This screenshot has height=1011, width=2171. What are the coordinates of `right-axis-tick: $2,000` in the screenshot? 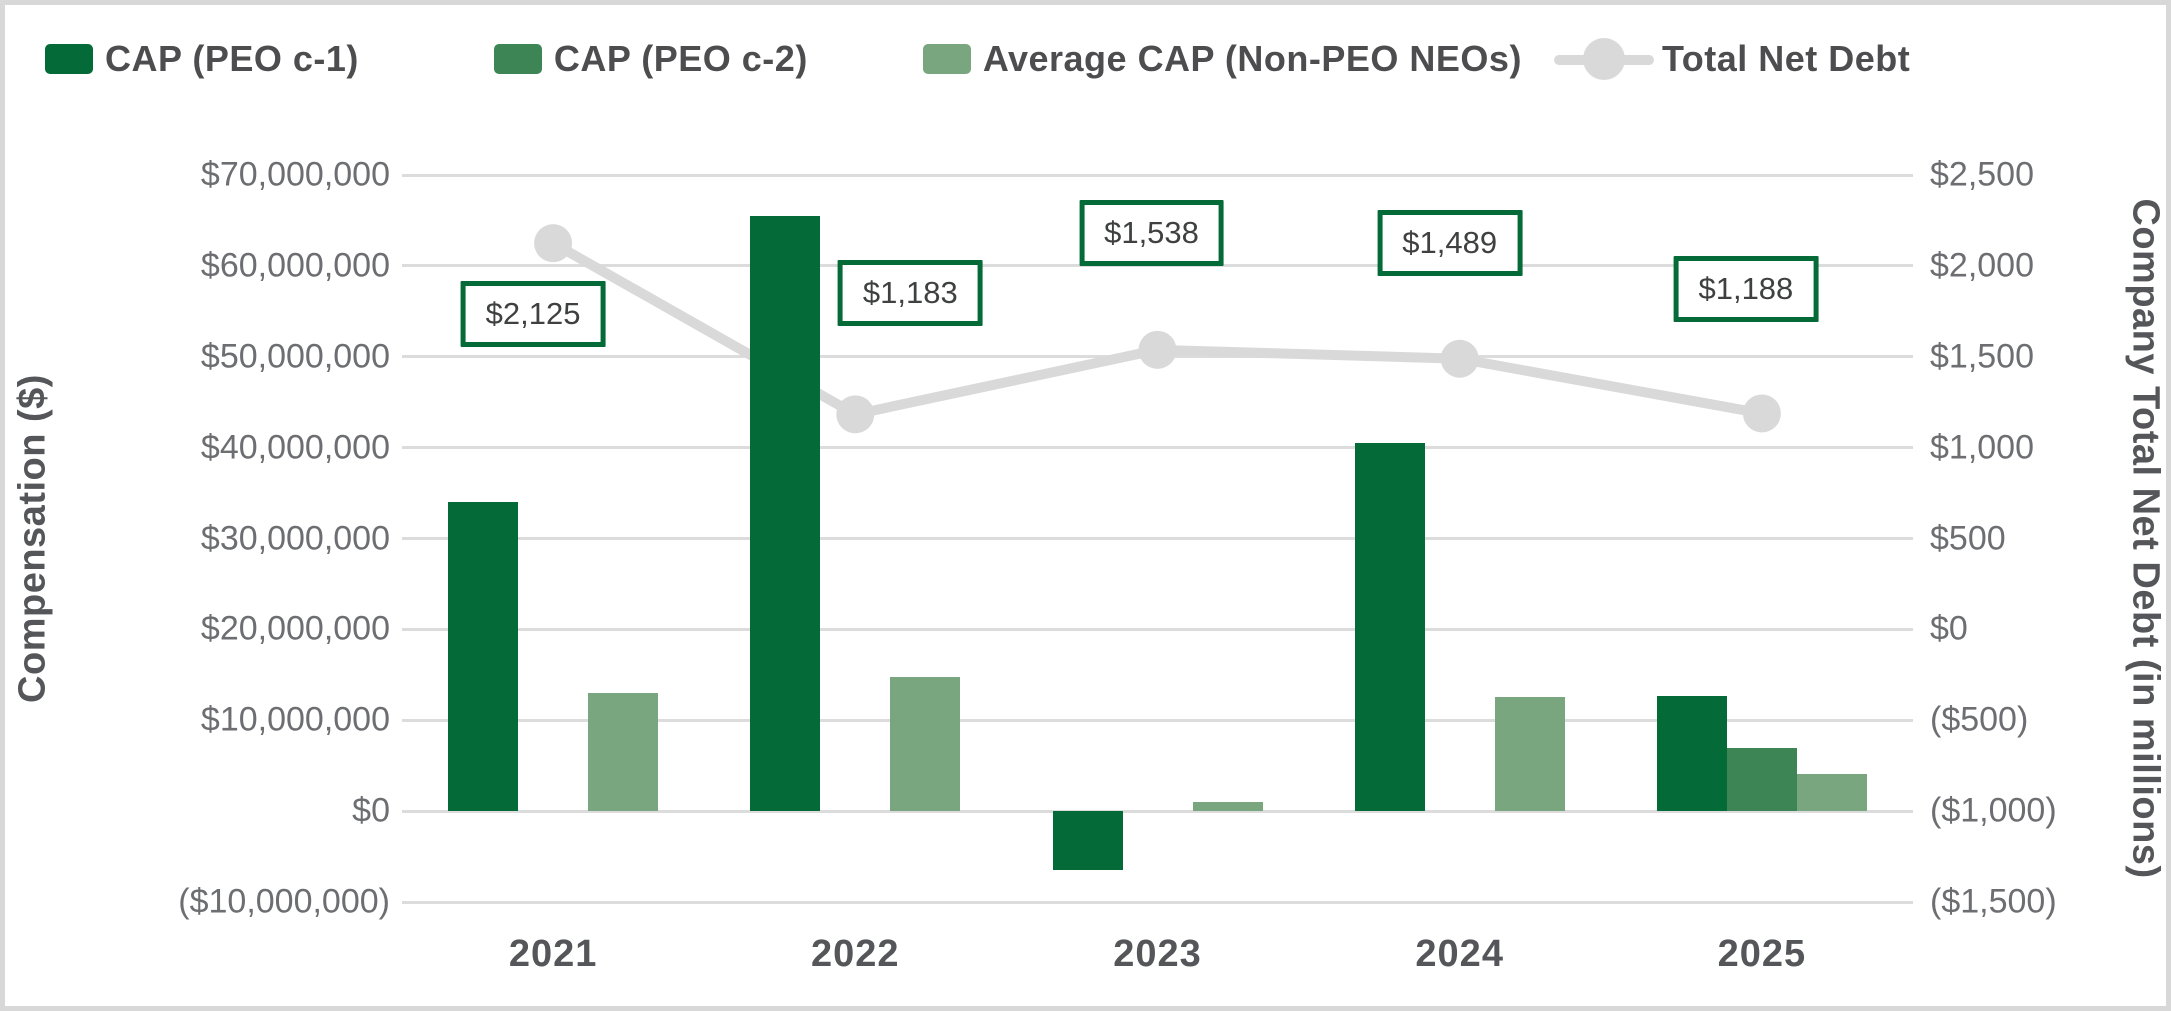 It's located at (1982, 265).